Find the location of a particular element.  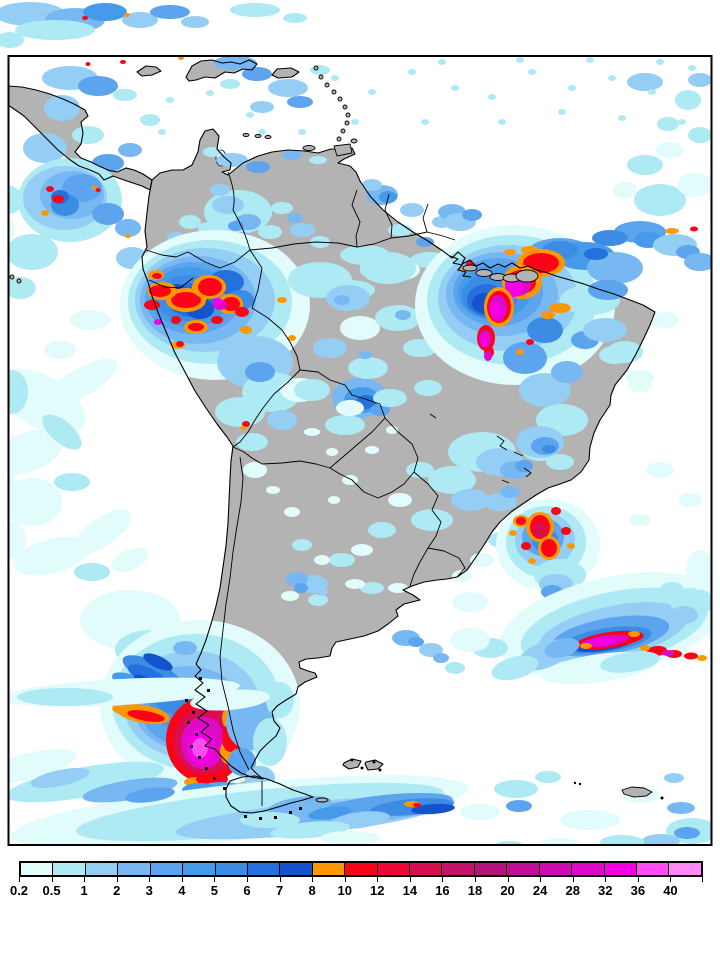

colorbar-tick-label: 6 is located at coordinates (247, 890).